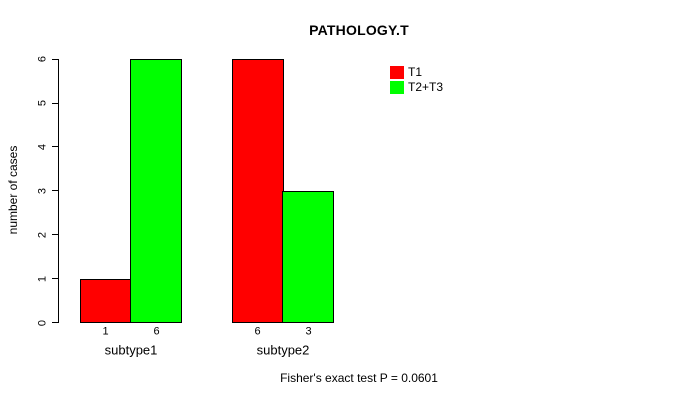 Image resolution: width=690 pixels, height=400 pixels. What do you see at coordinates (283, 350) in the screenshot?
I see `category-label-subtype2: subtype2` at bounding box center [283, 350].